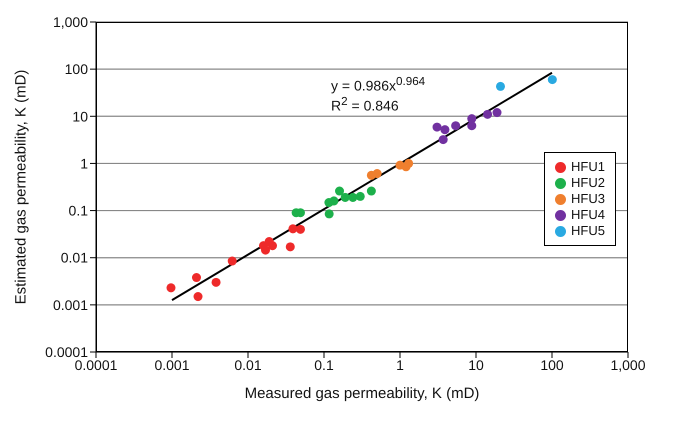 The image size is (688, 427). What do you see at coordinates (400, 364) in the screenshot?
I see `x-tick-label: 1` at bounding box center [400, 364].